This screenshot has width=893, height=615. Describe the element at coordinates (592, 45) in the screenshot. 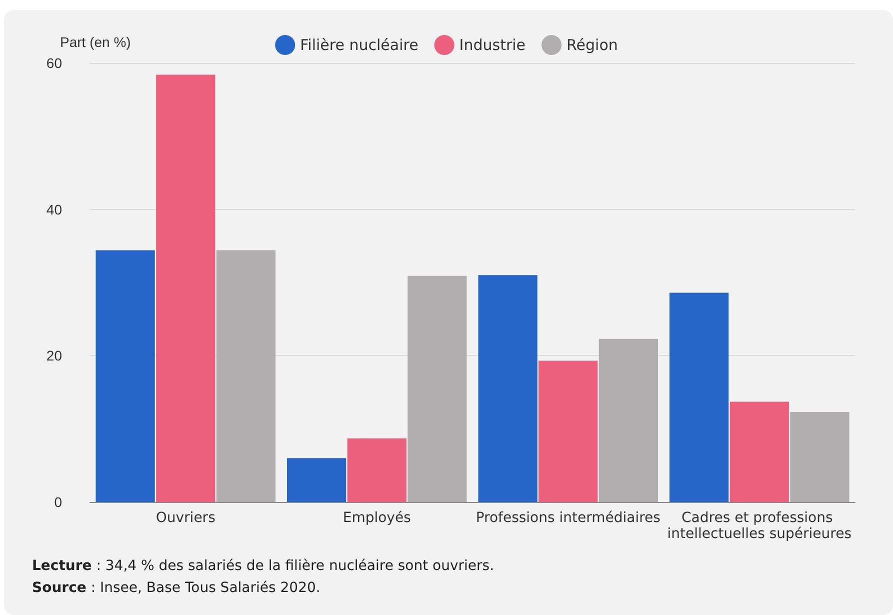

I see `legend-label: Région` at that location.